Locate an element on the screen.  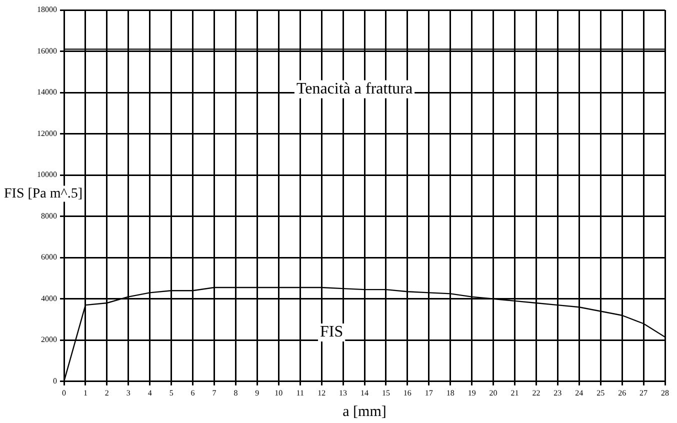
x-tick-label: 1 is located at coordinates (85, 393).